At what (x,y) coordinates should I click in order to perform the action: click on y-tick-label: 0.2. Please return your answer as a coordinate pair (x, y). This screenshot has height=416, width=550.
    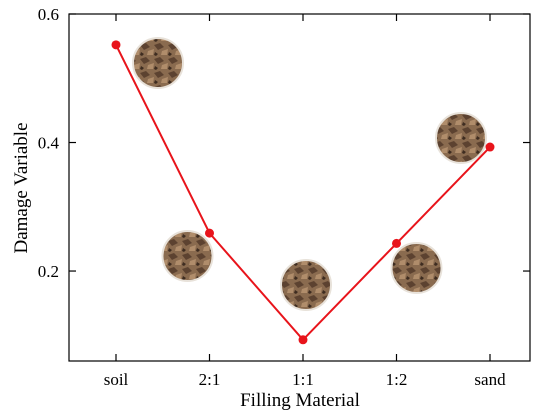
    Looking at the image, I should click on (48, 271).